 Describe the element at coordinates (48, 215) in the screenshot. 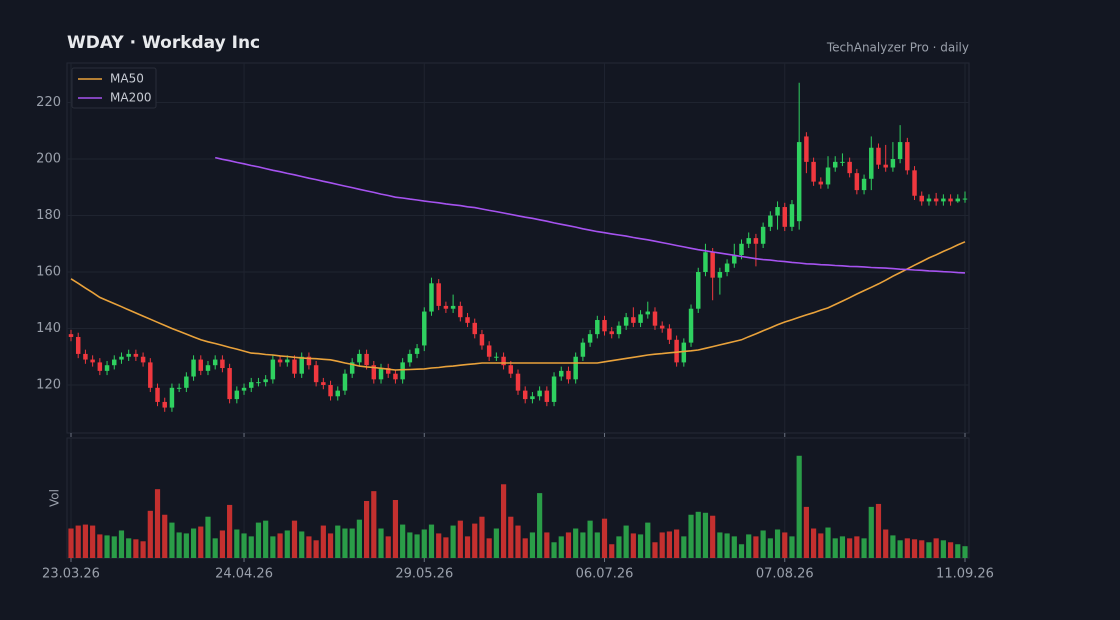

I see `y-tick-label: 180` at that location.